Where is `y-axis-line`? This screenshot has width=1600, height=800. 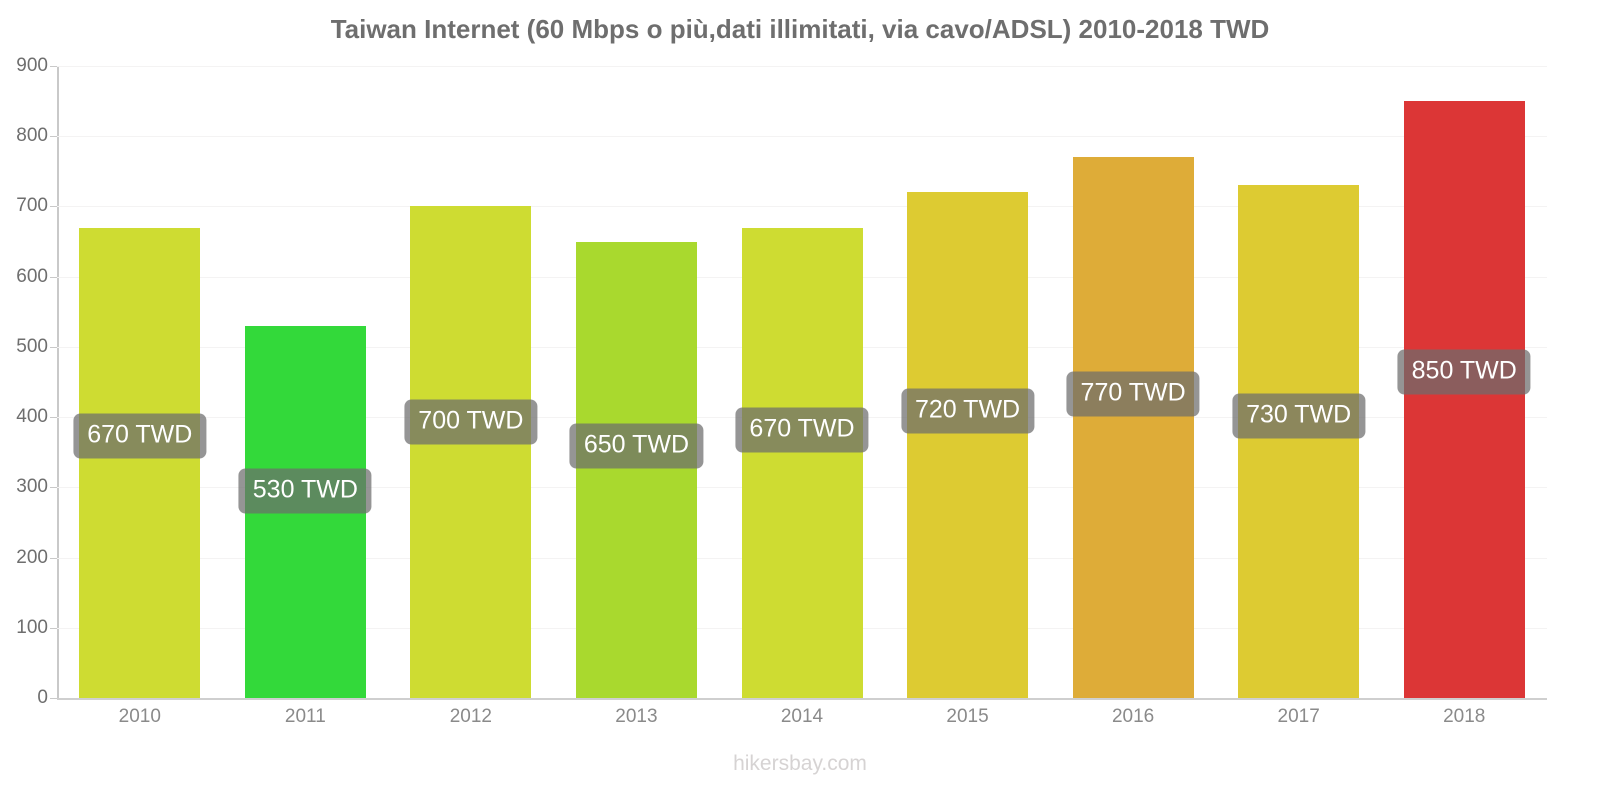 y-axis-line is located at coordinates (58, 383).